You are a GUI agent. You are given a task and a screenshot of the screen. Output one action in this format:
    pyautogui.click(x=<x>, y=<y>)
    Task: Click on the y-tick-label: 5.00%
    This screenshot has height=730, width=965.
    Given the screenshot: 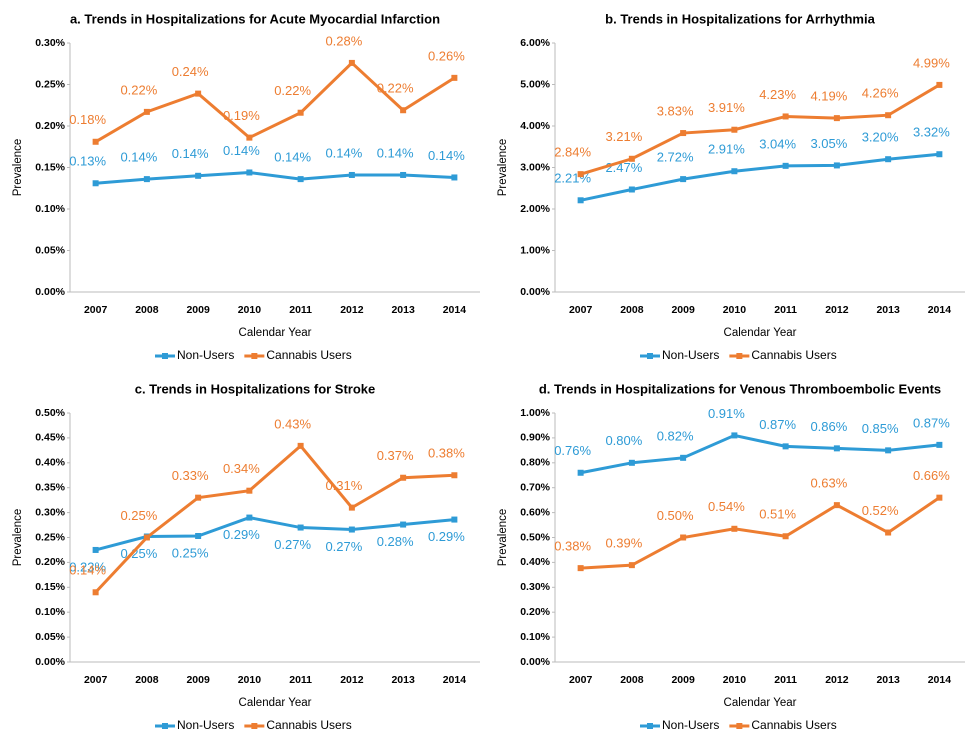 What is the action you would take?
    pyautogui.click(x=535, y=84)
    